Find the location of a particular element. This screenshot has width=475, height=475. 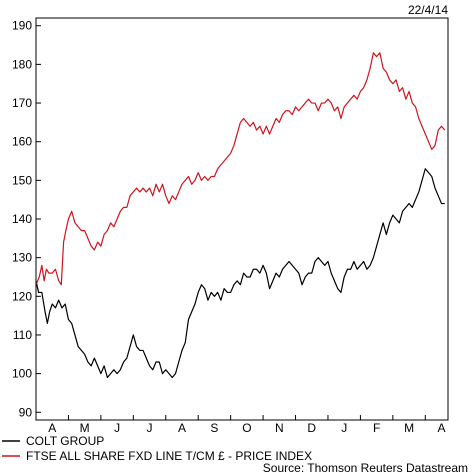

x-tick-label: N is located at coordinates (279, 428).